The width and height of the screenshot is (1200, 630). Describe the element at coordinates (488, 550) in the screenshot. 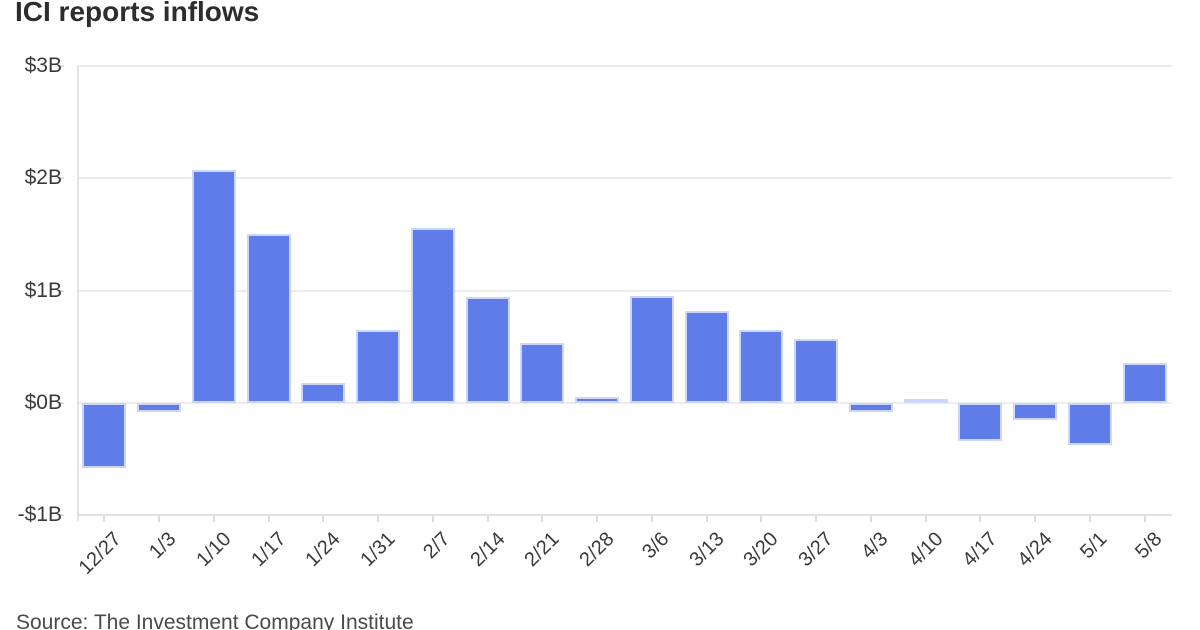

I see `x-axis-label: 2/14` at that location.